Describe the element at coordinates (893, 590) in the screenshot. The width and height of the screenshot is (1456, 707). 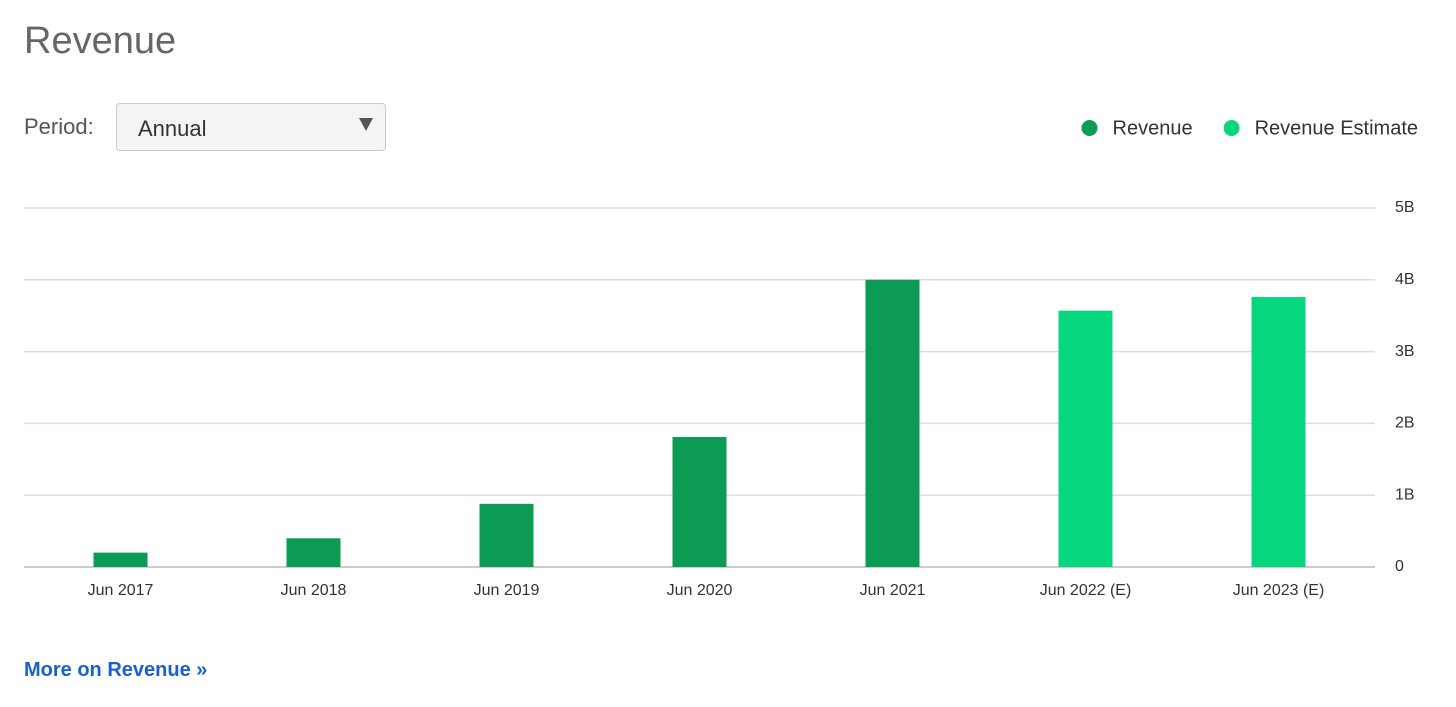
I see `x-tick-label: Jun 2021` at that location.